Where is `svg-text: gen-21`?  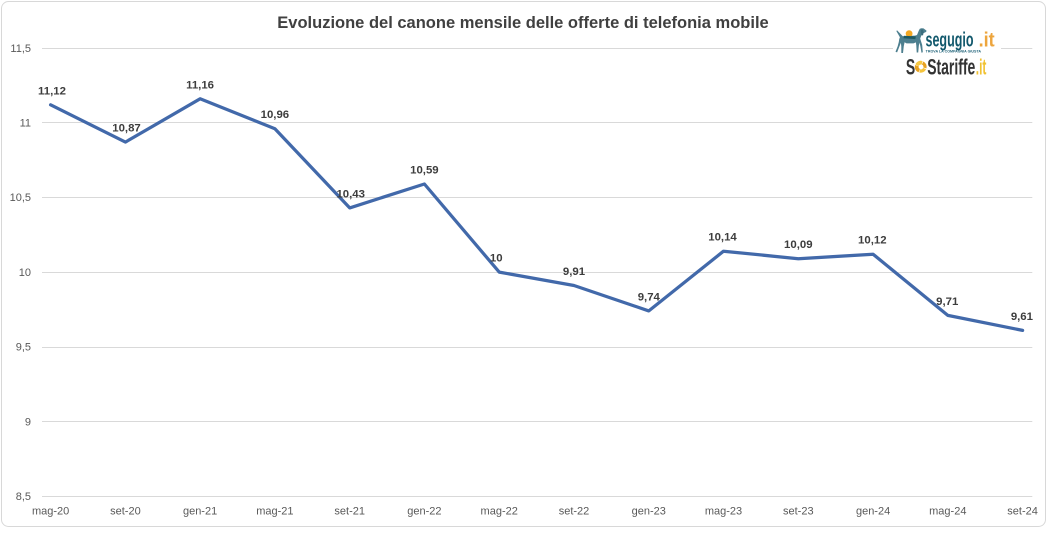
svg-text: gen-21 is located at coordinates (200, 512).